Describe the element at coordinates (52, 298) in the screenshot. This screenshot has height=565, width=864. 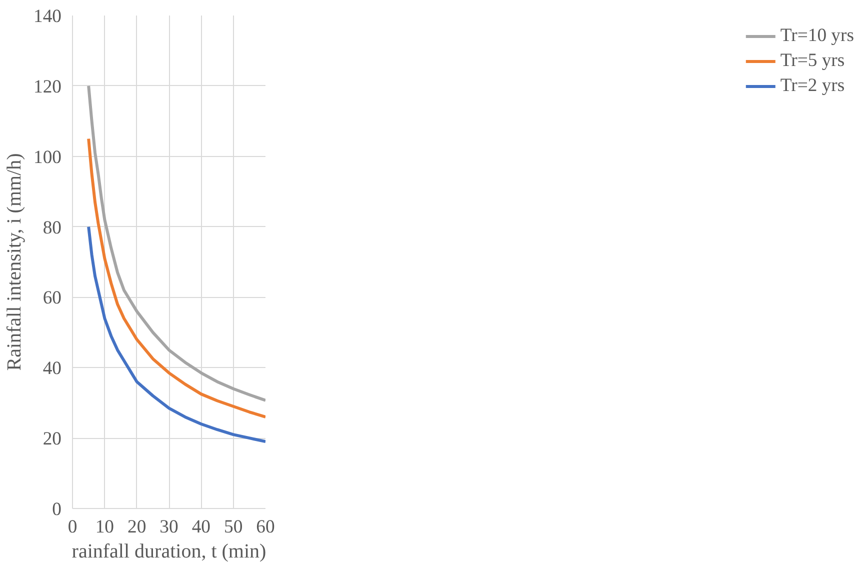
I see `y-tick-label: 60` at that location.